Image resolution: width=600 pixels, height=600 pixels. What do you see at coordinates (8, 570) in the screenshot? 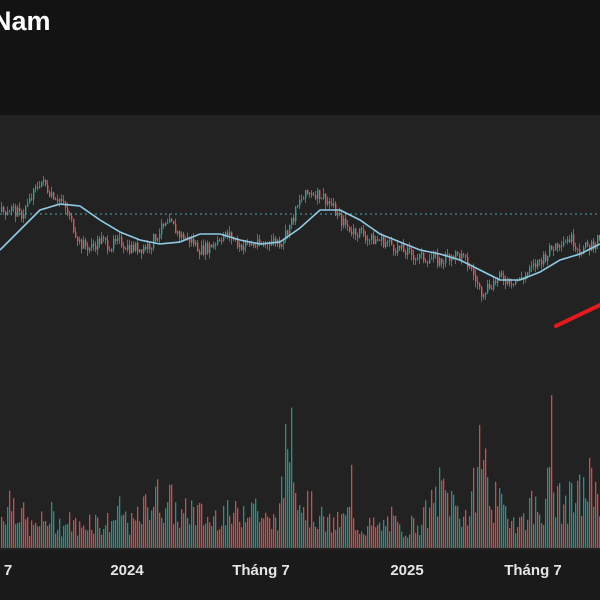
I see `x-tick-label: 7` at bounding box center [8, 570].